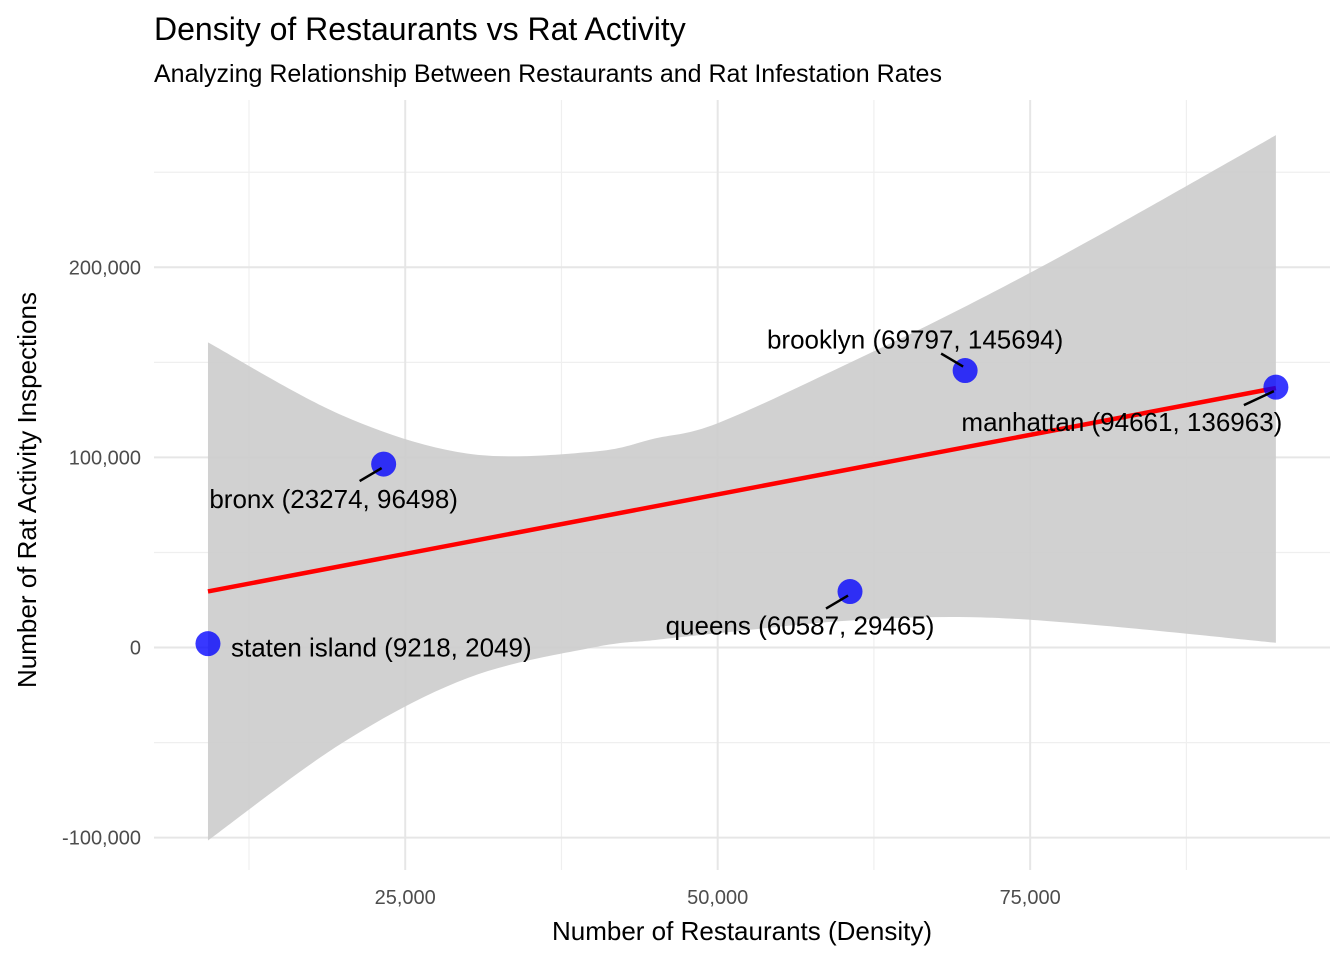 Image resolution: width=1344 pixels, height=960 pixels. What do you see at coordinates (105, 458) in the screenshot?
I see `y-tick-label: 100,000` at bounding box center [105, 458].